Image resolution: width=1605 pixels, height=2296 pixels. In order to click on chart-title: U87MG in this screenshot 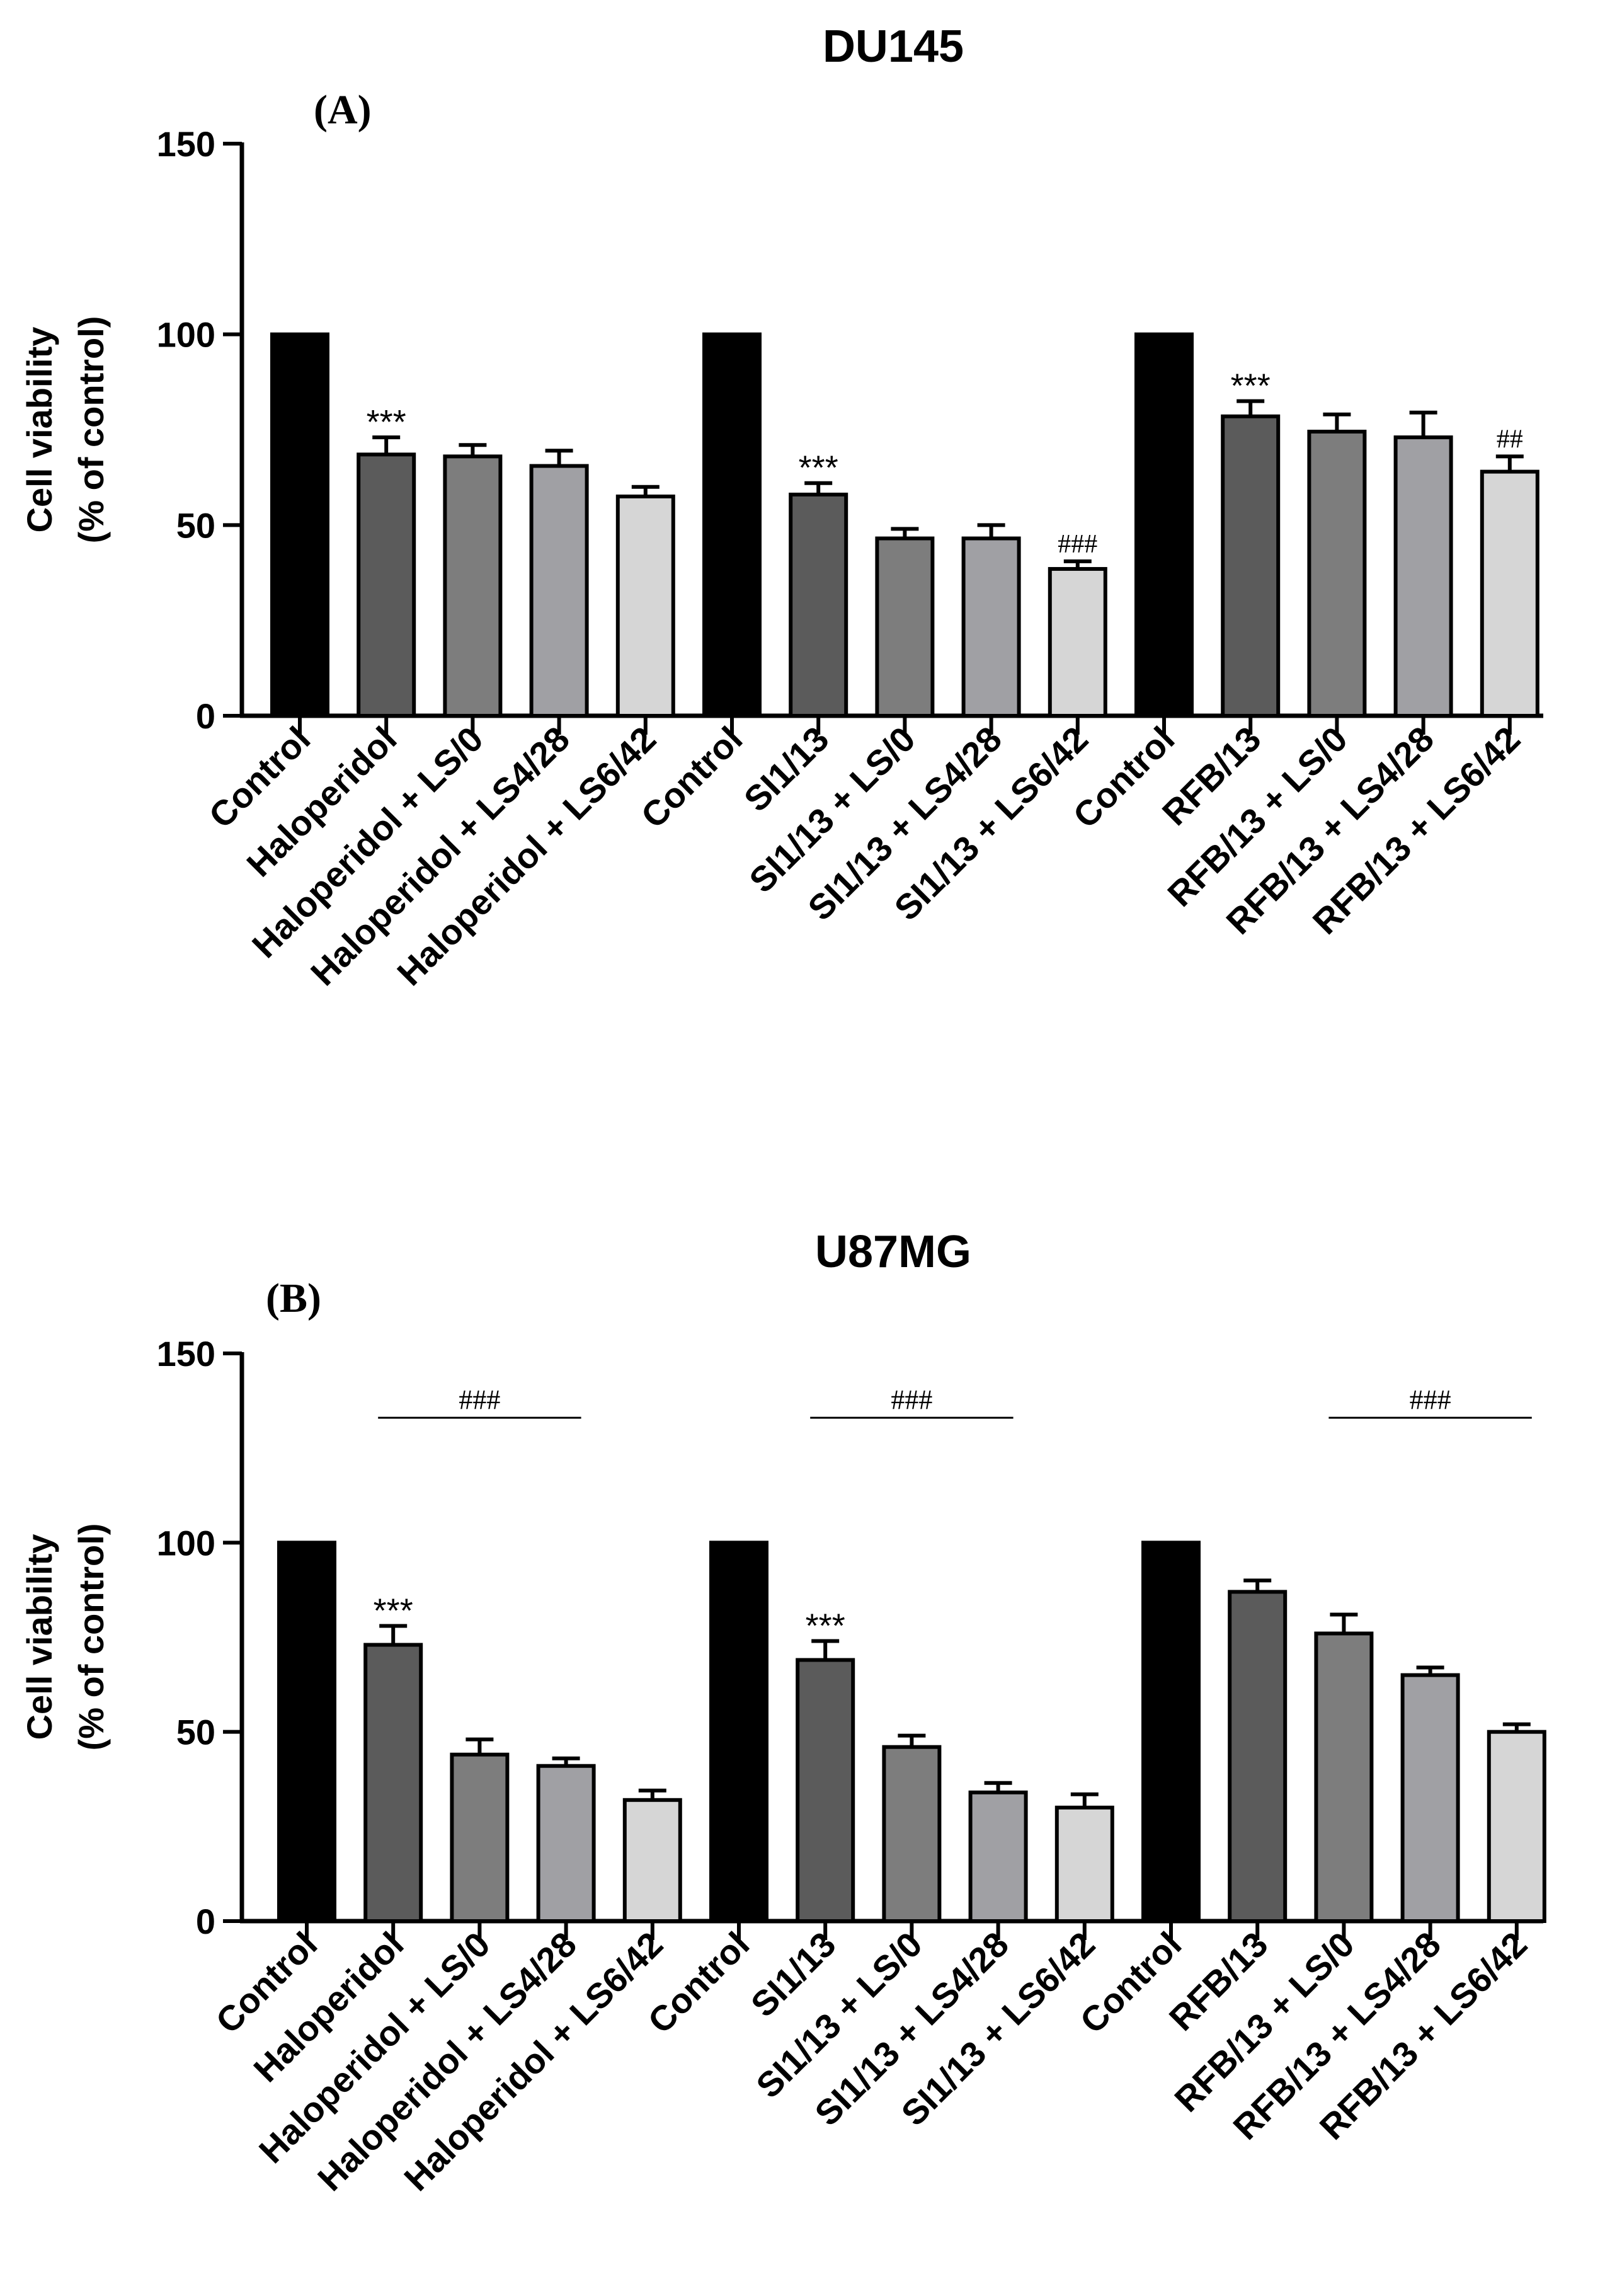, I will do `click(893, 1252)`.